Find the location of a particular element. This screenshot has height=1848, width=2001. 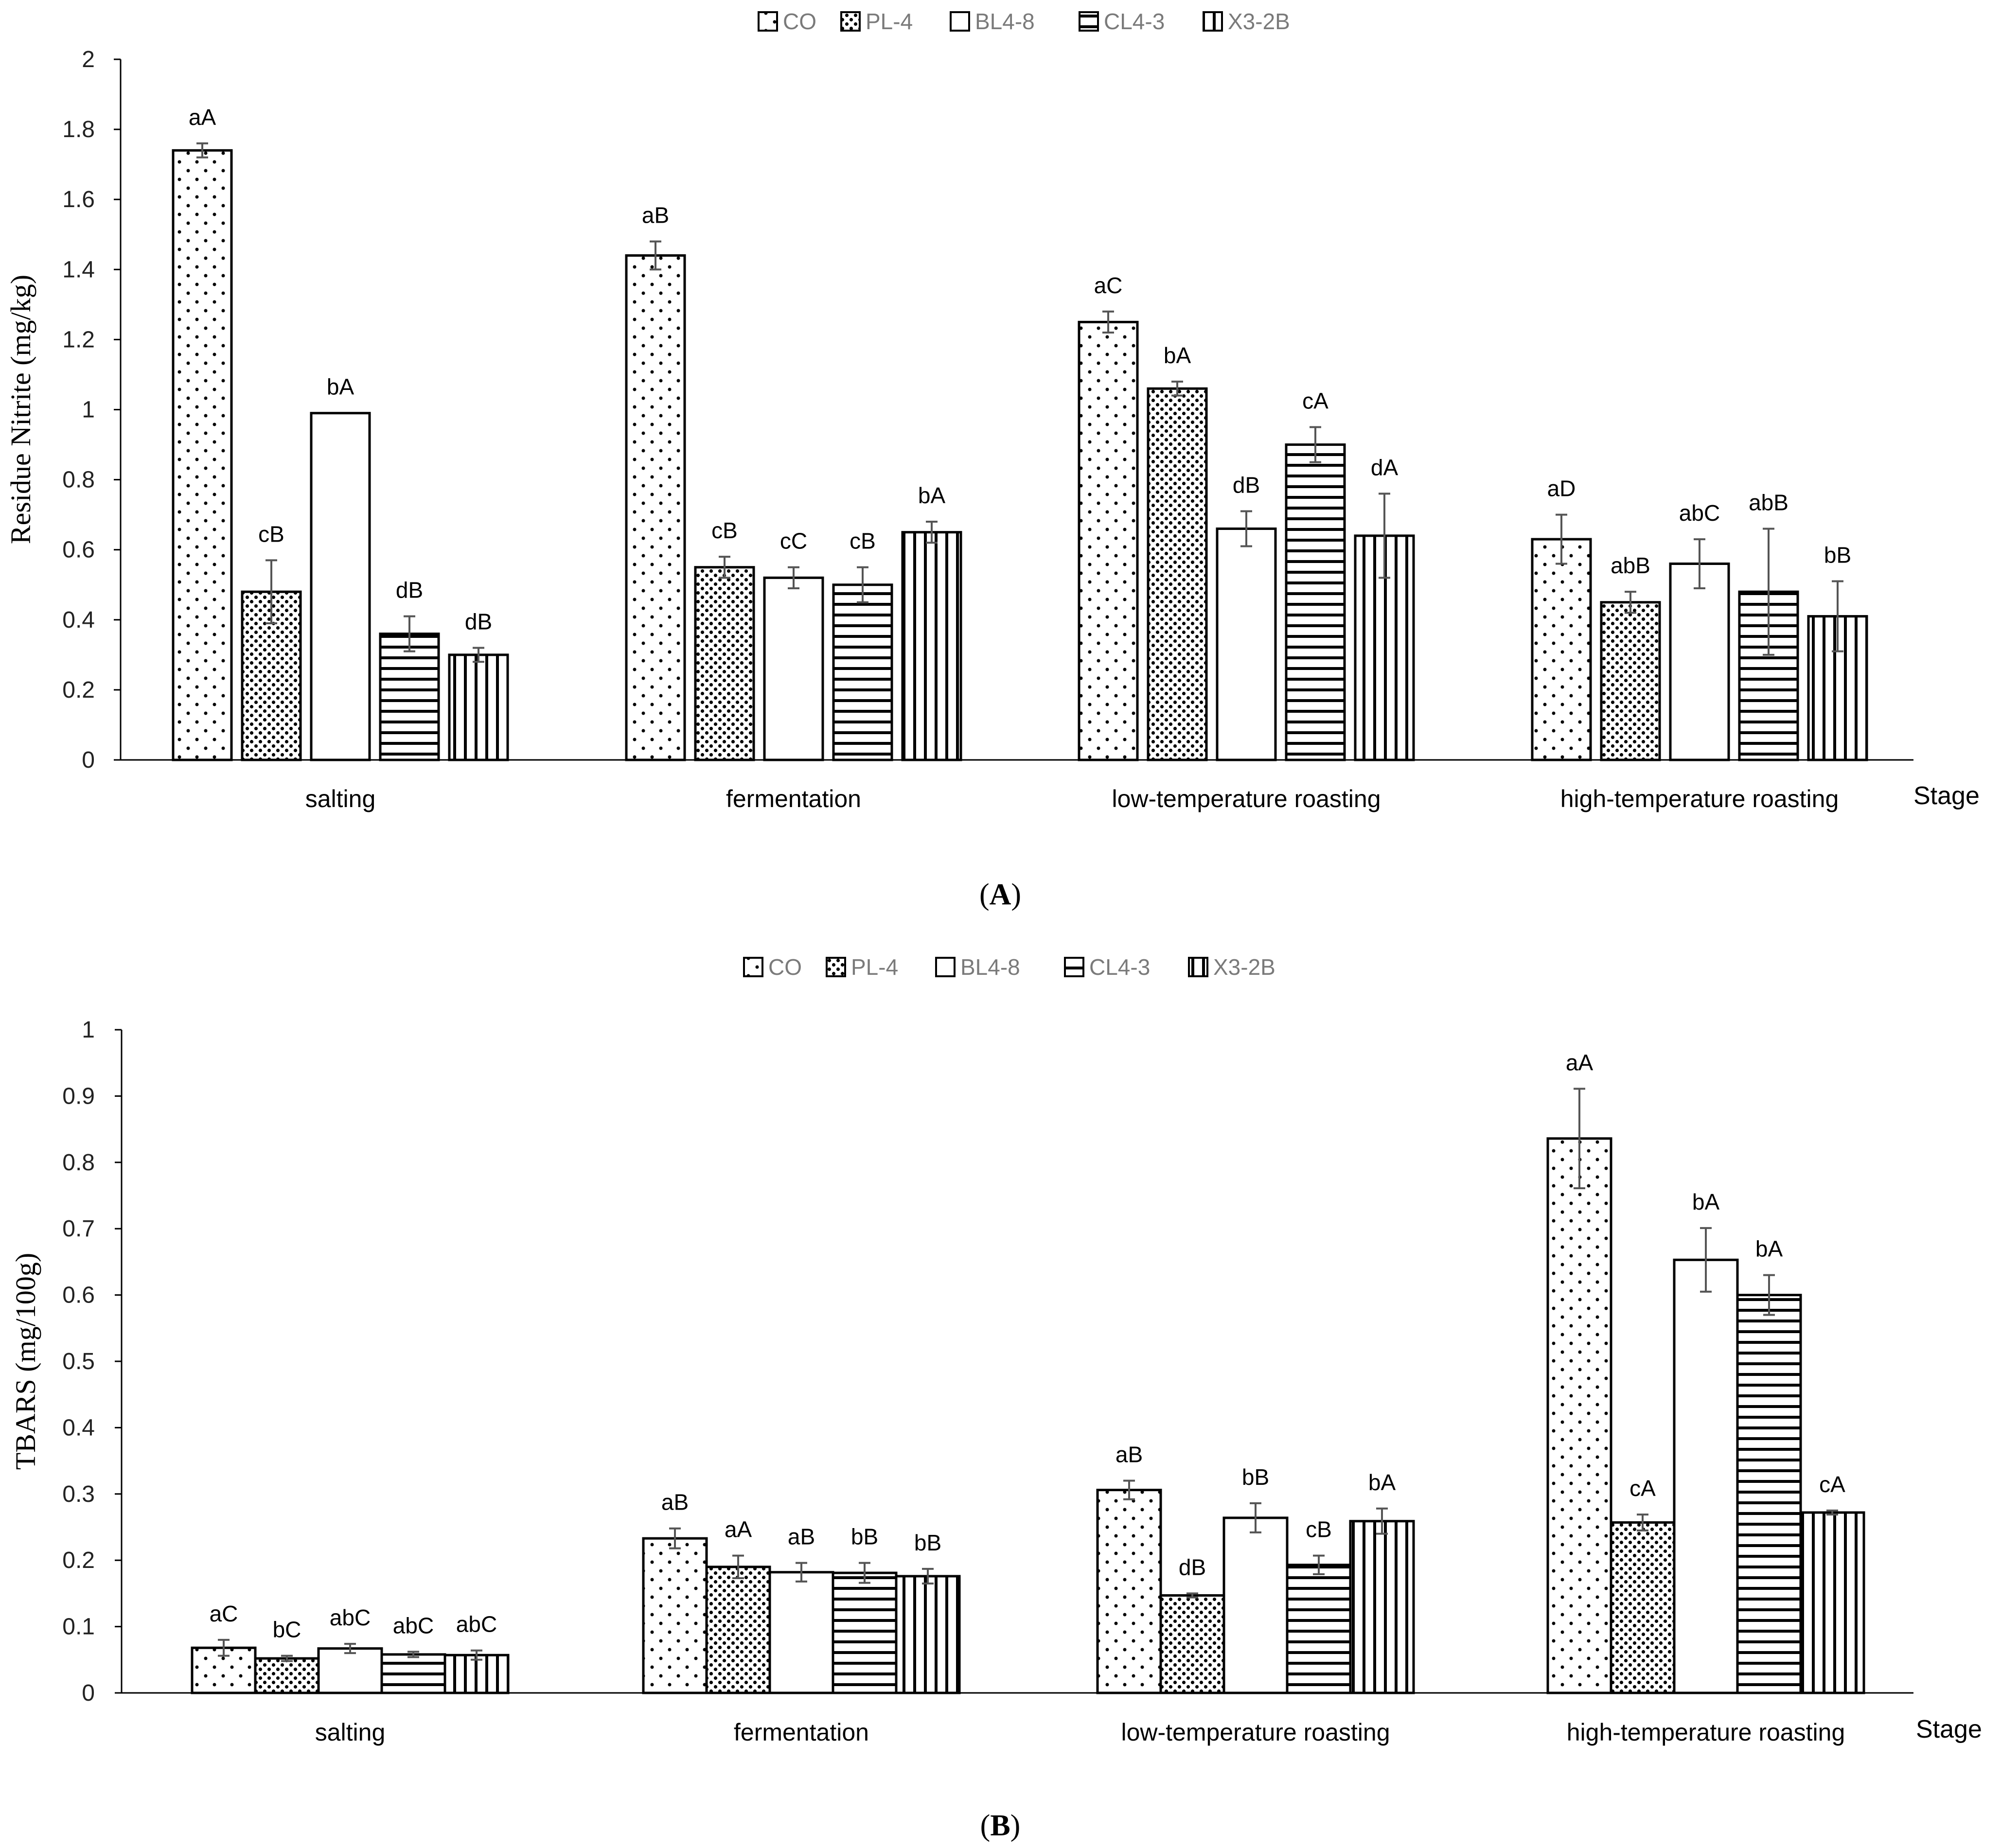

panel-a-y-tick-label: 1.6 is located at coordinates (78, 199).